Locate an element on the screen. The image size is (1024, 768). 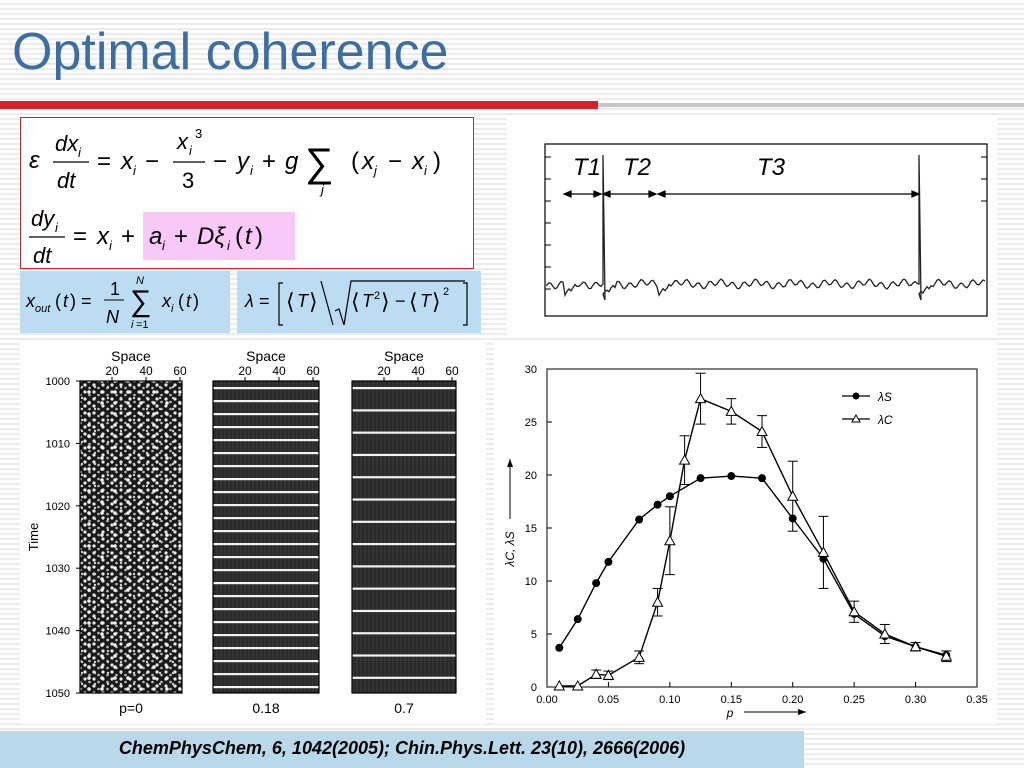
spacetime-noise-overlay is located at coordinates (131, 537).